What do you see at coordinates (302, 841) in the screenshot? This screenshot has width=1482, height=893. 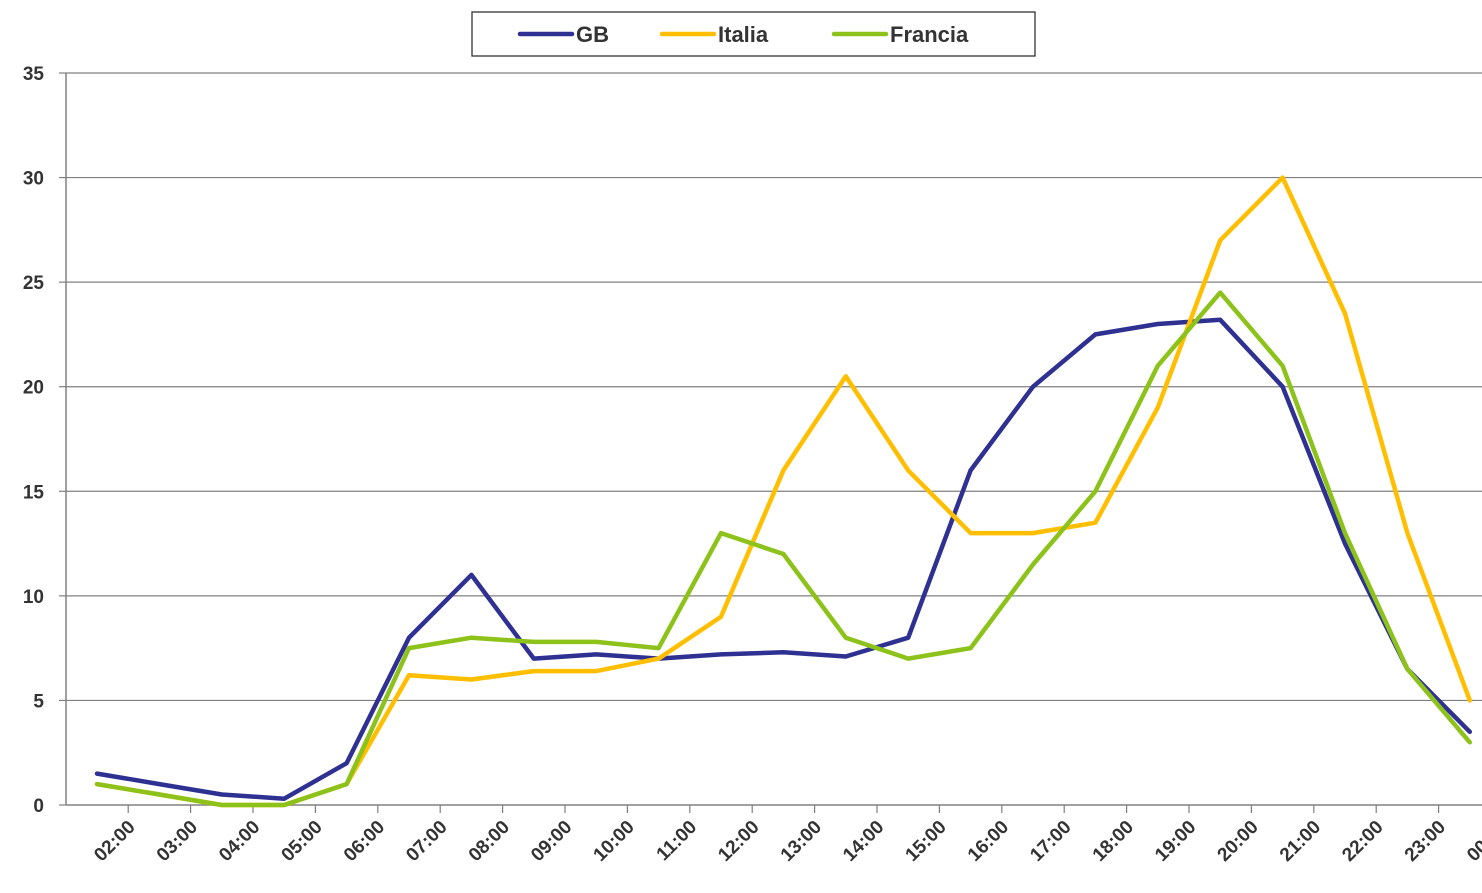 I see `x-tick-label: 05:00` at bounding box center [302, 841].